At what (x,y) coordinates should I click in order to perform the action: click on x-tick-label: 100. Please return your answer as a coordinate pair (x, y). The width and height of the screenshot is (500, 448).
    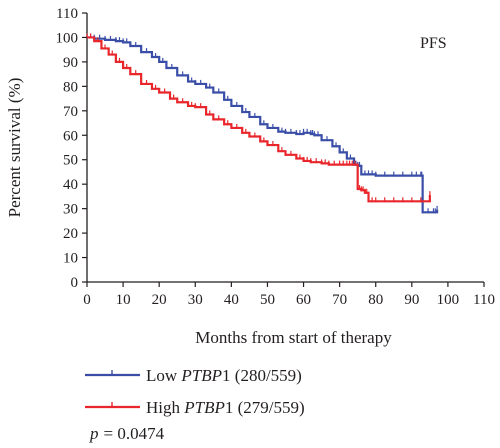
    Looking at the image, I should click on (448, 300).